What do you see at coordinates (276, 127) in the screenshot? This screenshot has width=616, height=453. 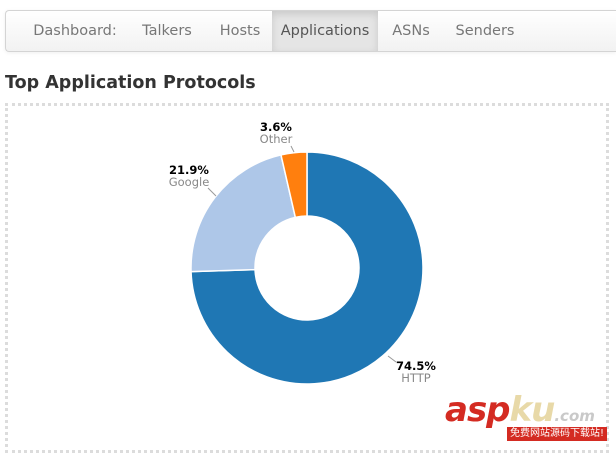 I see `slice-value-label-other: 3.6%` at bounding box center [276, 127].